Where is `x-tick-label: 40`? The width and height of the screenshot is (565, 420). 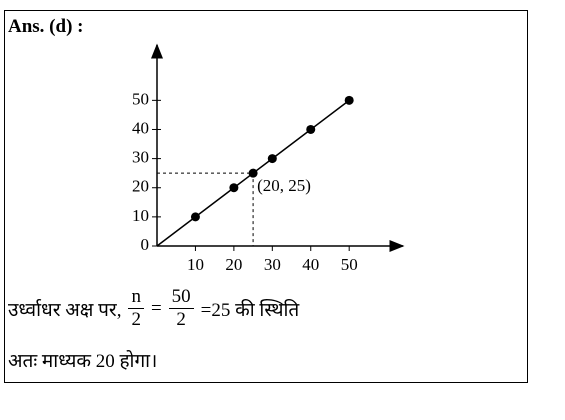
x-tick-label: 40 is located at coordinates (310, 264).